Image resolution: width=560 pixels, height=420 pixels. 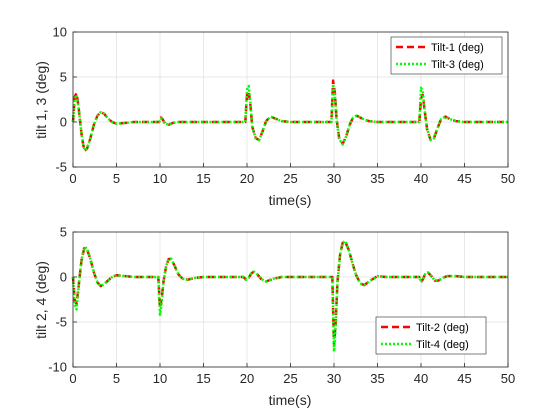 What do you see at coordinates (41, 100) in the screenshot?
I see `y-axis-label-top: tilt 1, 3 (deg)` at bounding box center [41, 100].